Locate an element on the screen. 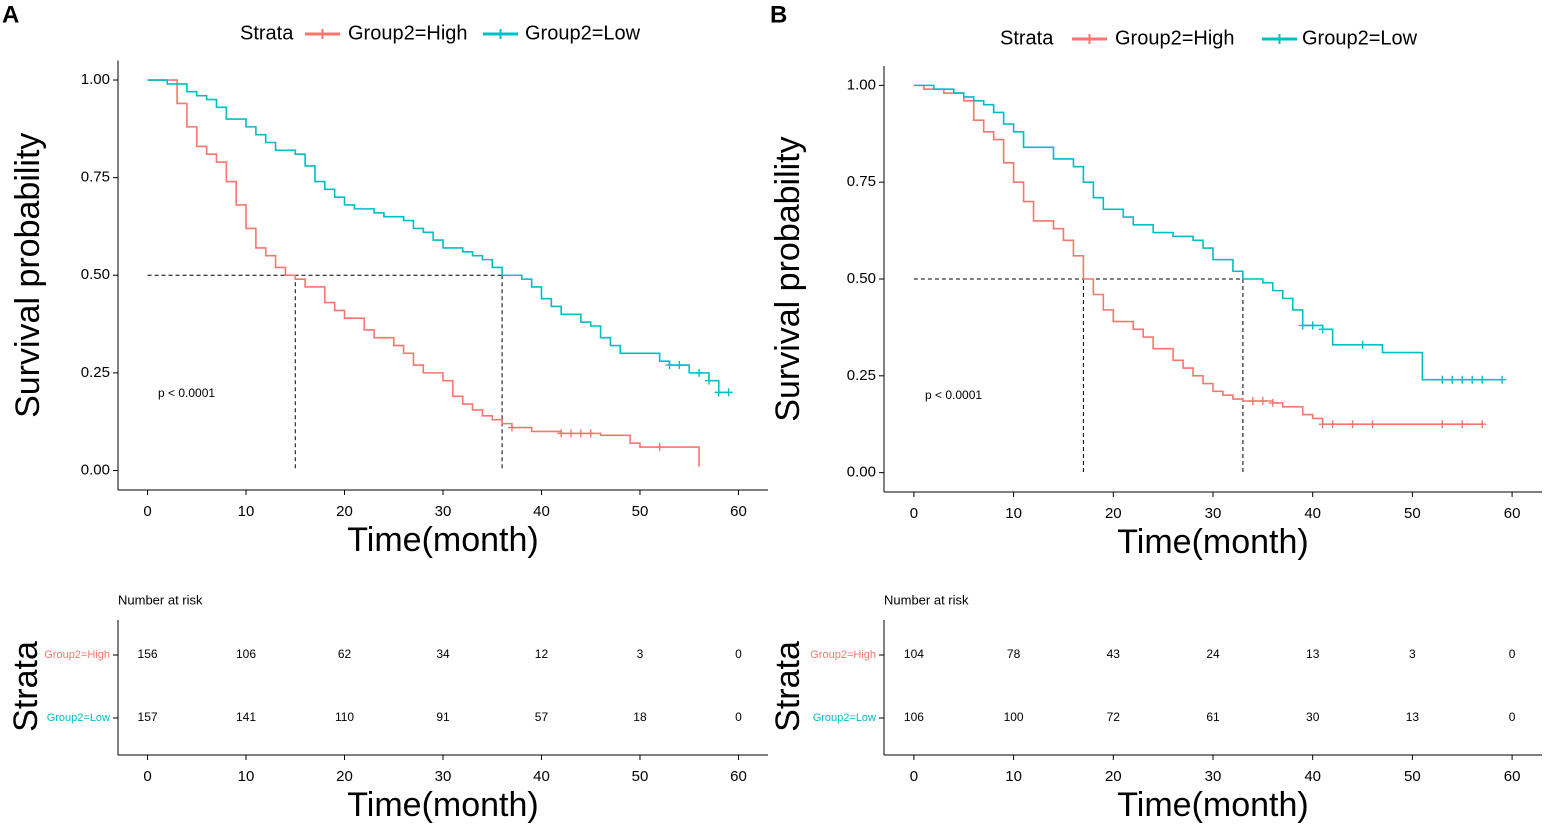 The image size is (1546, 832). risk-count: 157 is located at coordinates (148, 717).